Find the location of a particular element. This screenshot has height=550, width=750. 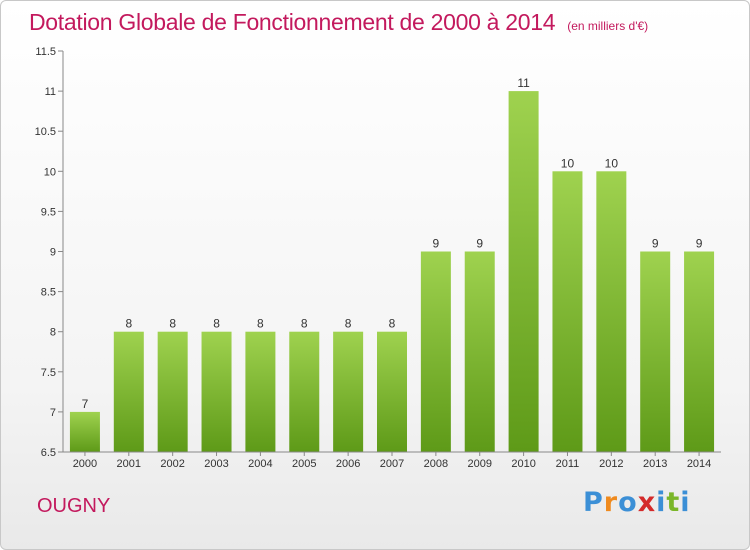

bar-2003 is located at coordinates (216, 391).